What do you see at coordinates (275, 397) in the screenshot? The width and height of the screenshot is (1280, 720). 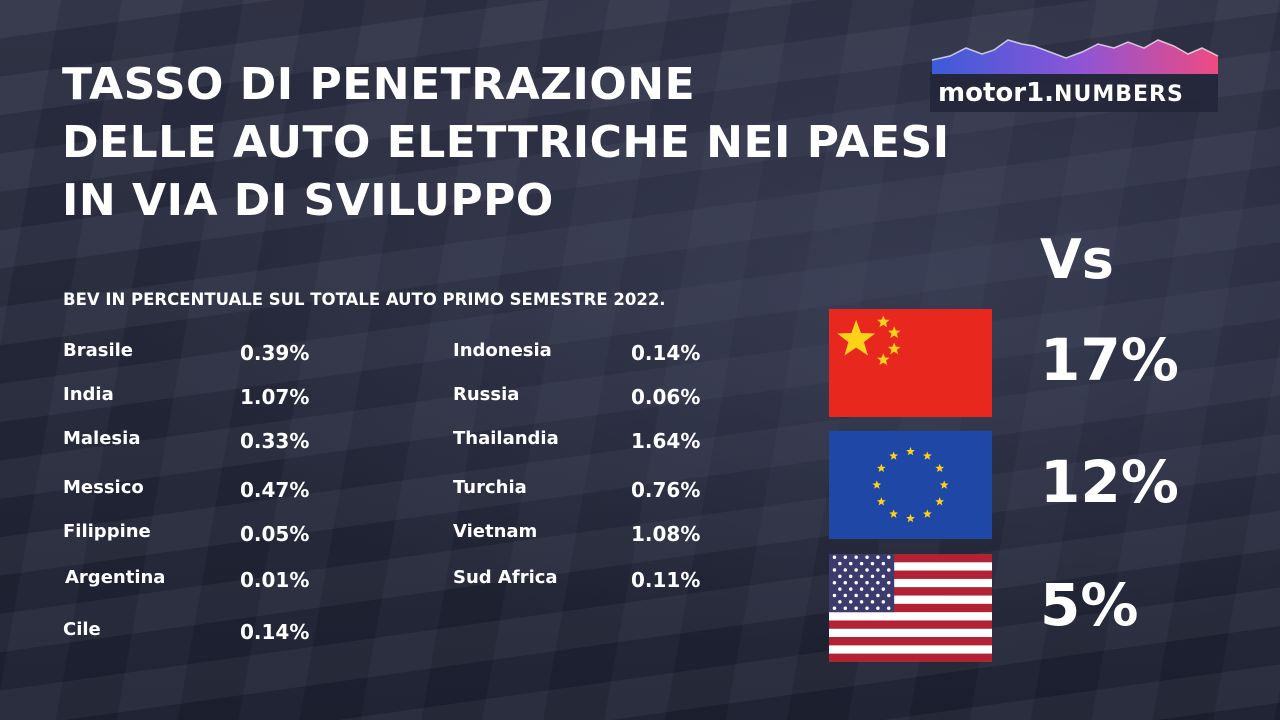 I see `percentage-value: 1.07%` at bounding box center [275, 397].